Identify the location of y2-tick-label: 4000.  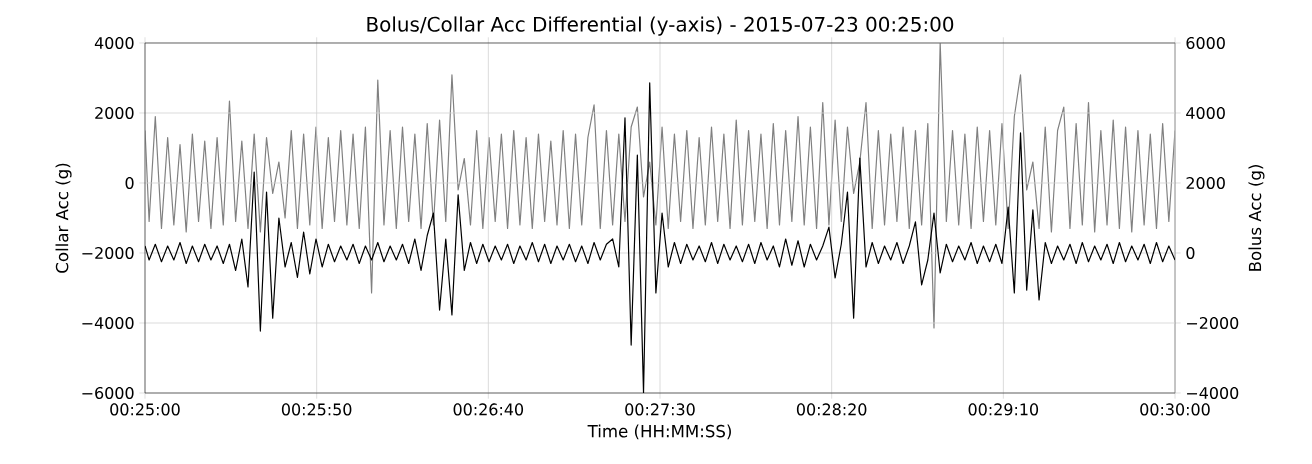
(1205, 113).